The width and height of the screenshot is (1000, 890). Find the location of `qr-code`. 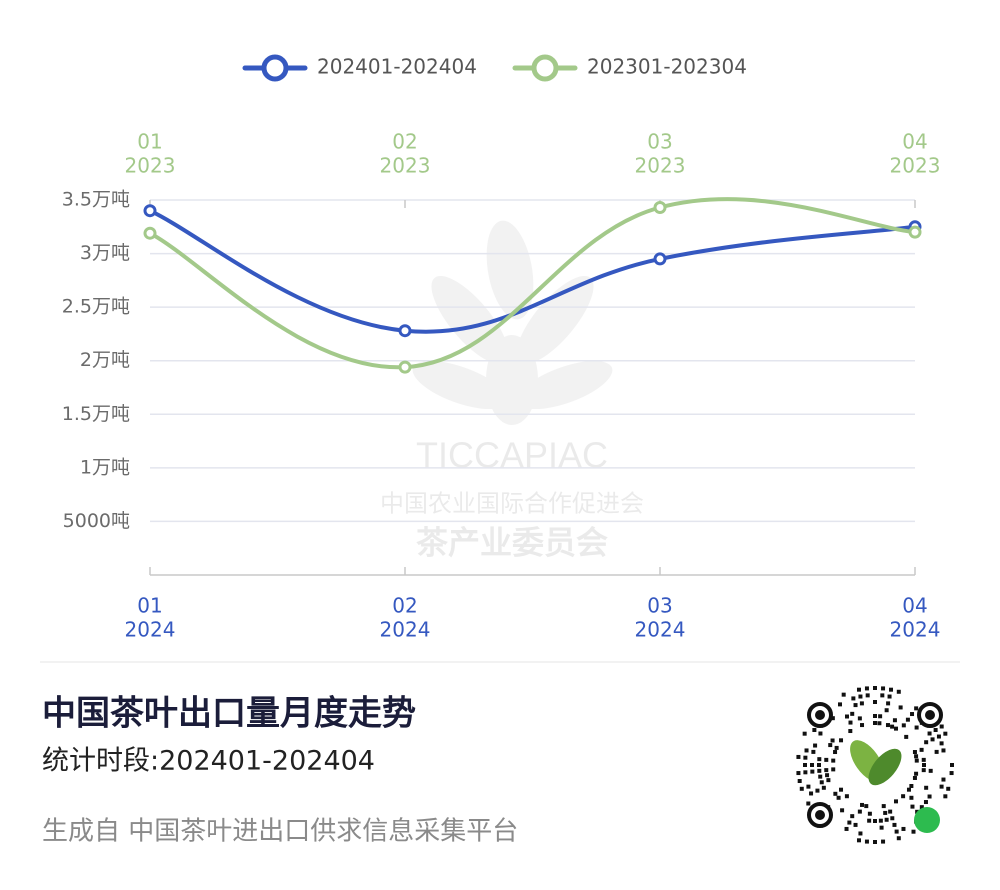

qr-code is located at coordinates (875, 765).